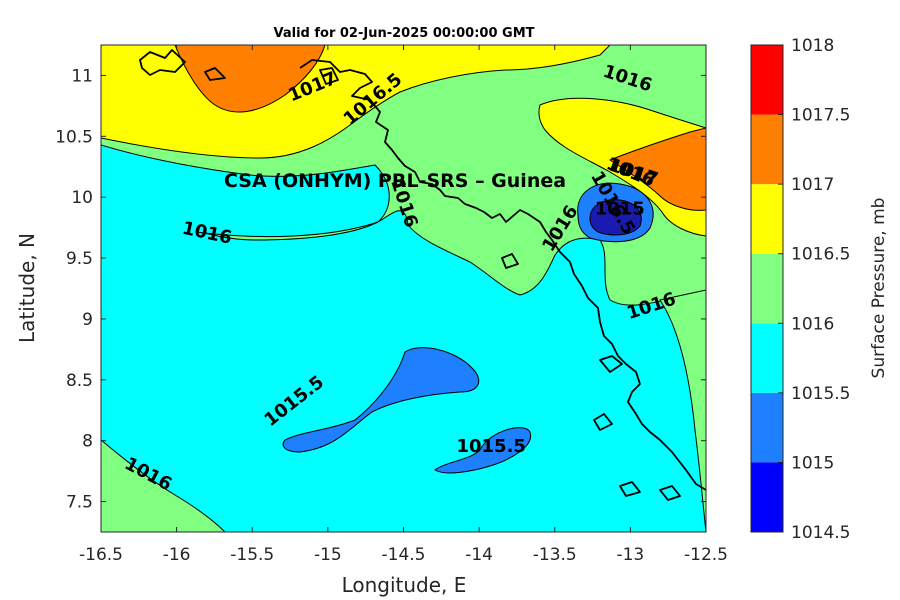  What do you see at coordinates (820, 394) in the screenshot?
I see `colorbar-tick-label: 1015.5` at bounding box center [820, 394].